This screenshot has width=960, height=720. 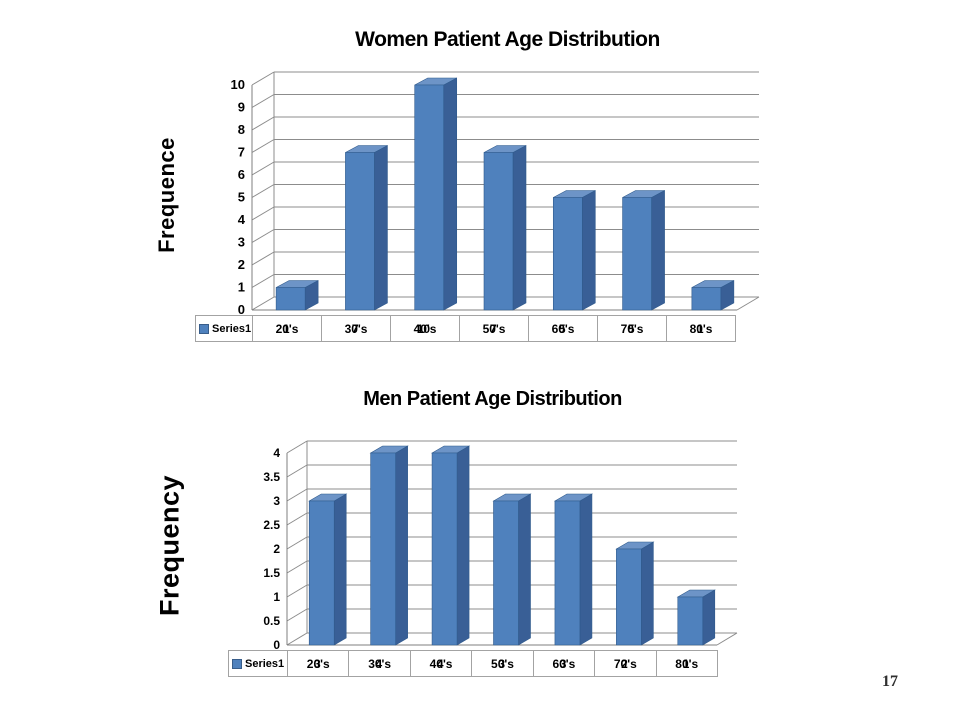 I want to click on svg-text: 6, so click(x=241, y=174).